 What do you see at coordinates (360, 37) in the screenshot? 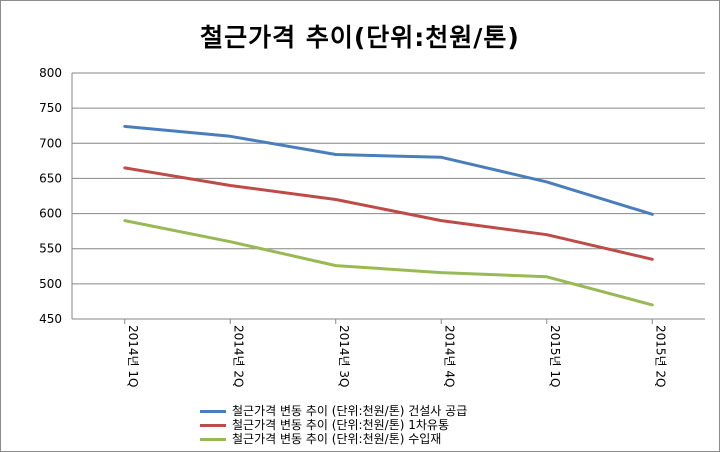
I see `chart-title: 철근가격 추이(단위:천원/톤)` at bounding box center [360, 37].